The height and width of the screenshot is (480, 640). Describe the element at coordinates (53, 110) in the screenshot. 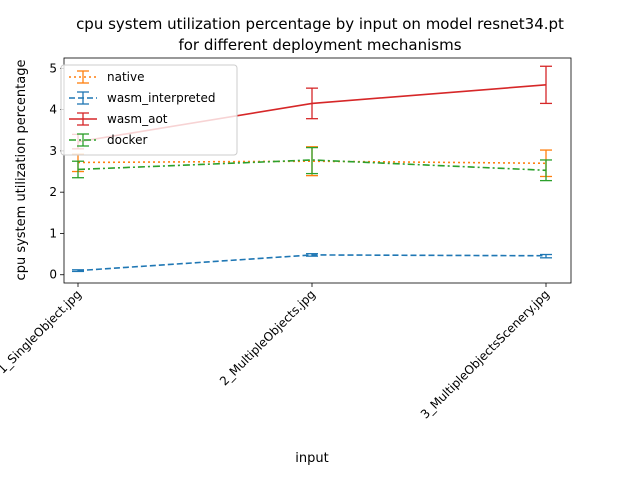

I see `y-tick-label: 4` at that location.